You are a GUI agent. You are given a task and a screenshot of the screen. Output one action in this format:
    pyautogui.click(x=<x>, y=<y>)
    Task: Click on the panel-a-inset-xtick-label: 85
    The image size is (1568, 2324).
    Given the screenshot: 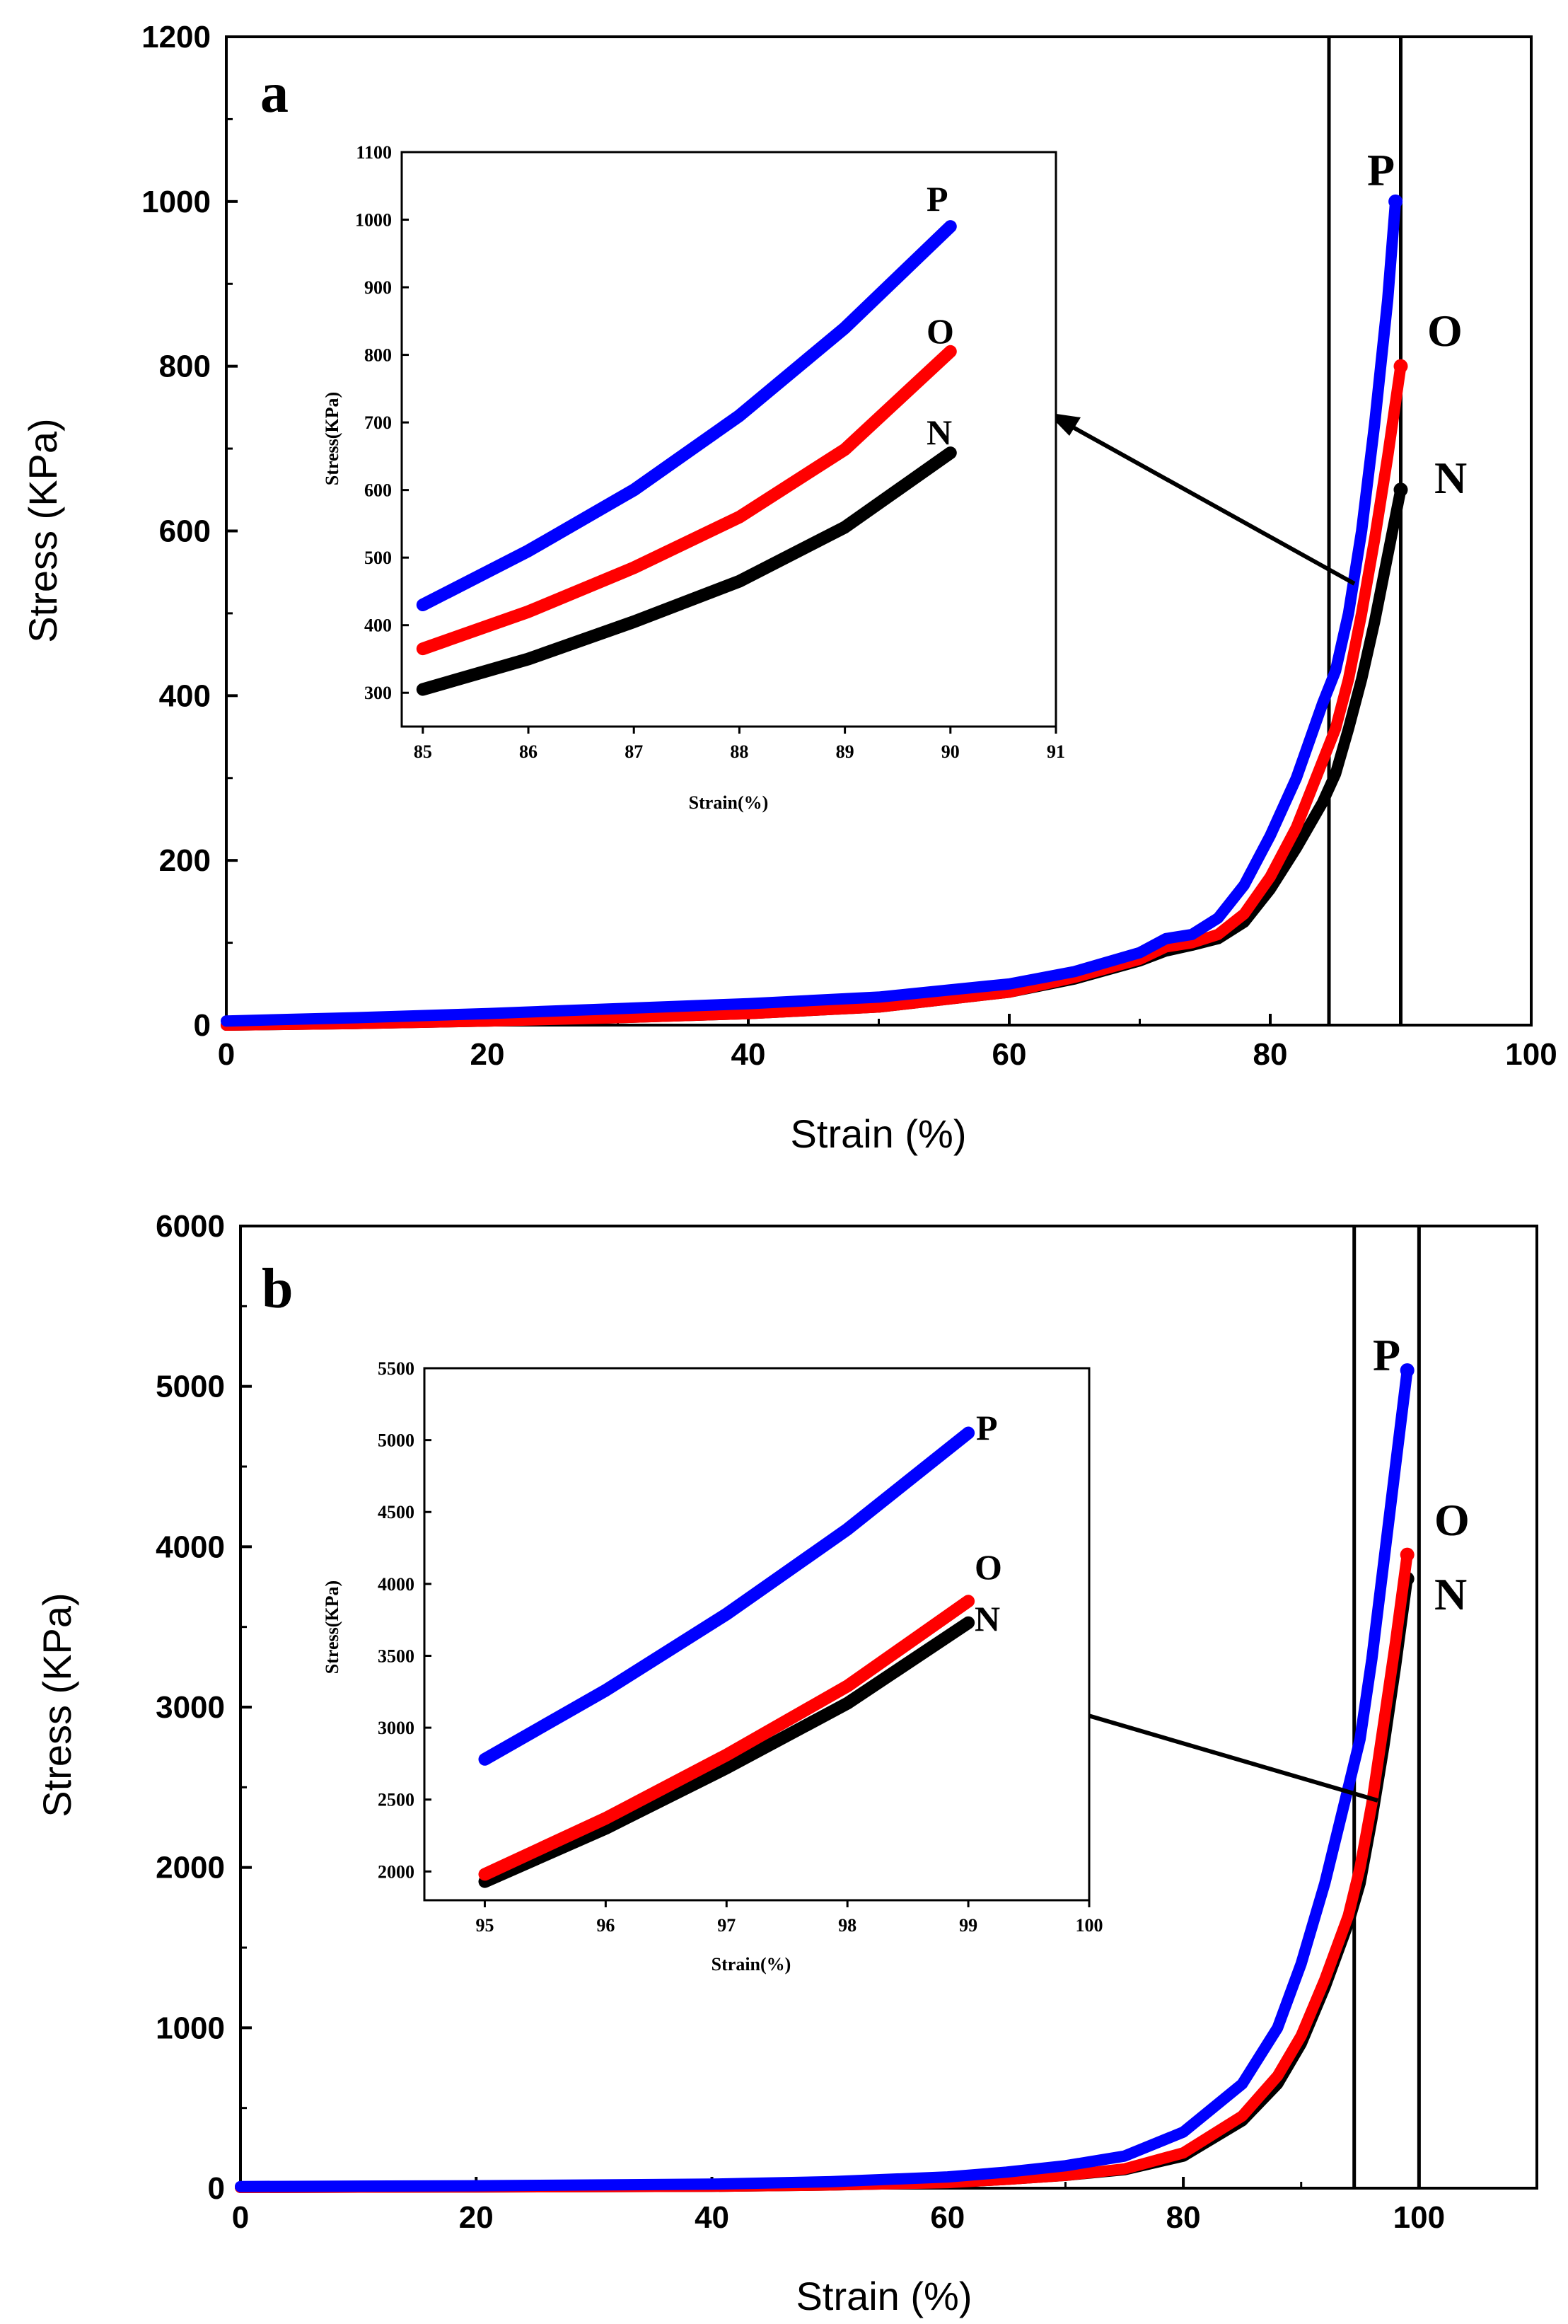 What is the action you would take?
    pyautogui.click(x=423, y=751)
    